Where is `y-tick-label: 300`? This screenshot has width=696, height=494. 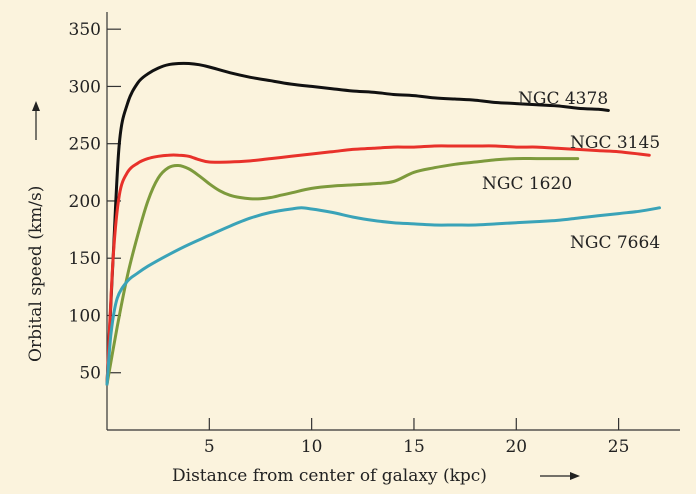
y-tick-label: 300 is located at coordinates (85, 87).